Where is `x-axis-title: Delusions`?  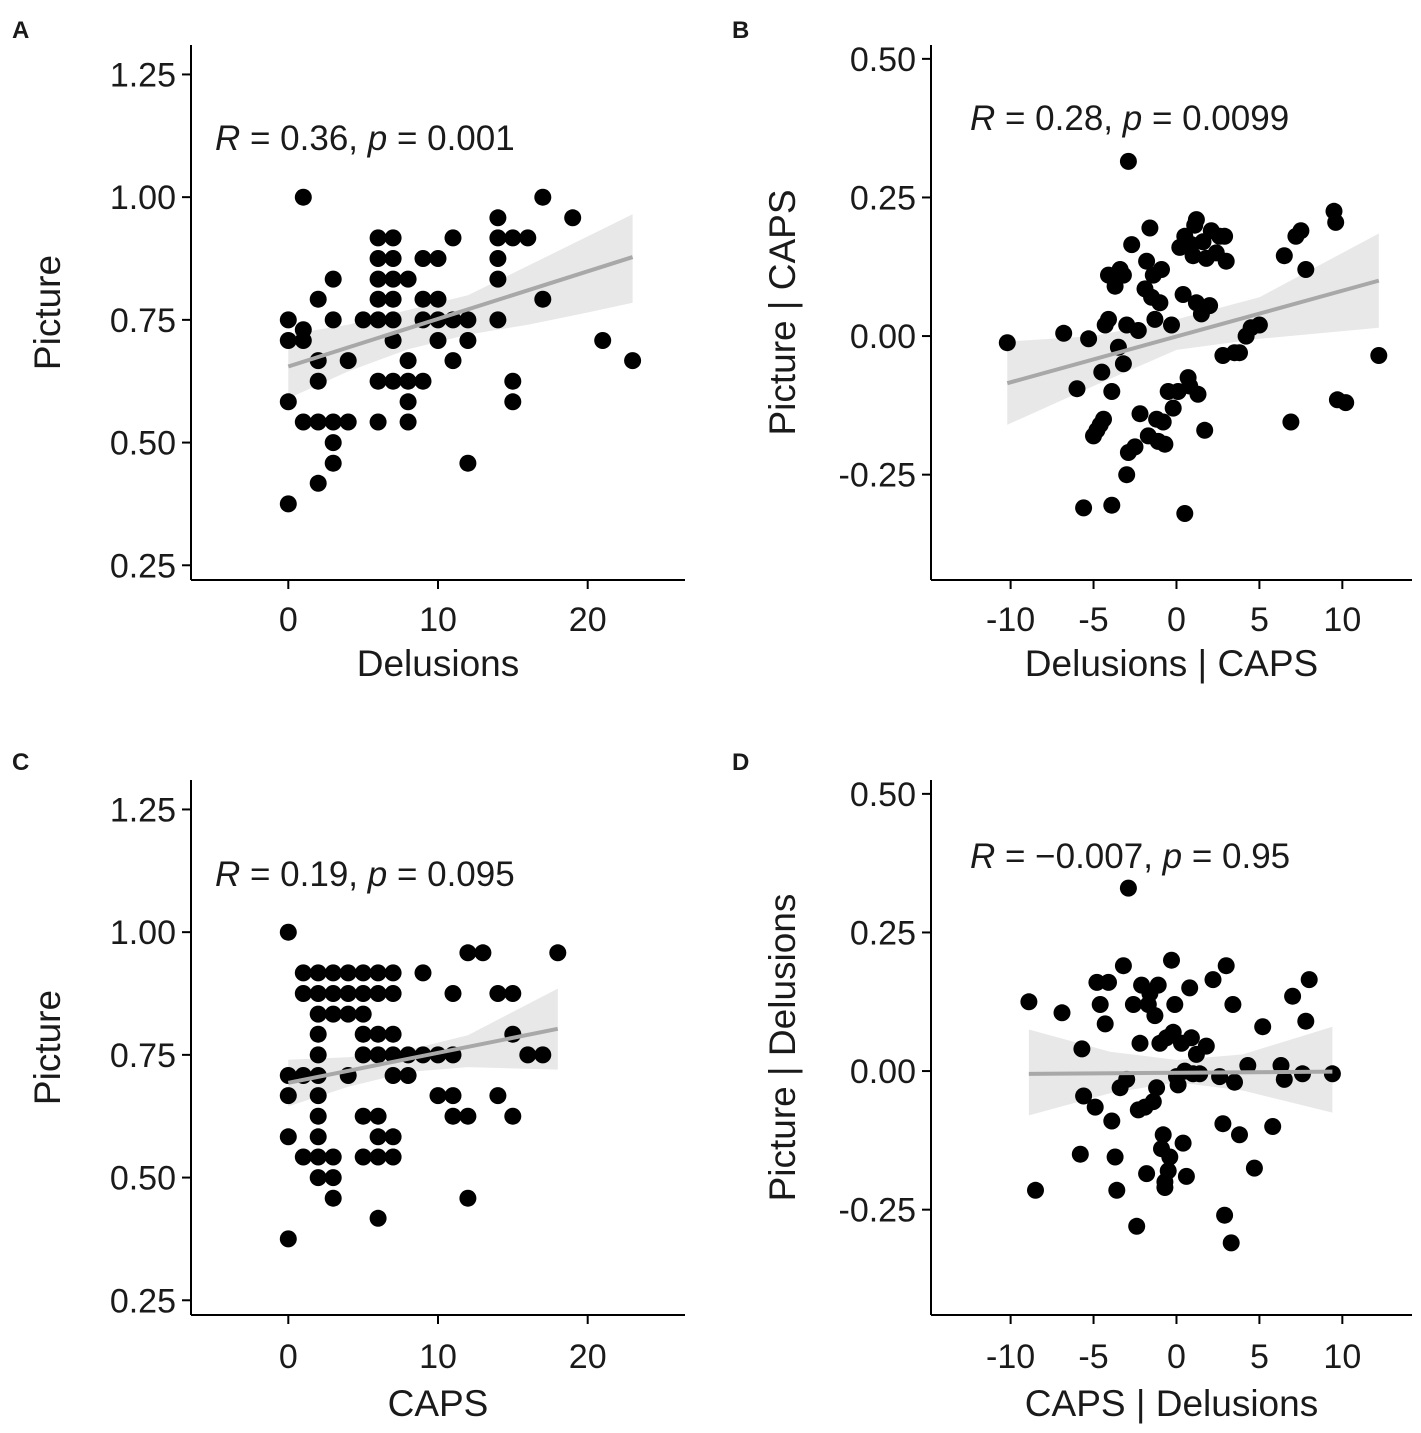 x-axis-title: Delusions is located at coordinates (438, 663).